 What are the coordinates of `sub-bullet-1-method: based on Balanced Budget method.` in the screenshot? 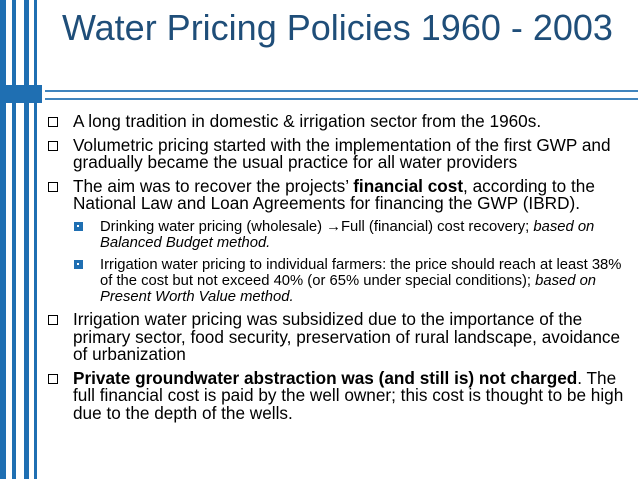 It's located at (347, 234).